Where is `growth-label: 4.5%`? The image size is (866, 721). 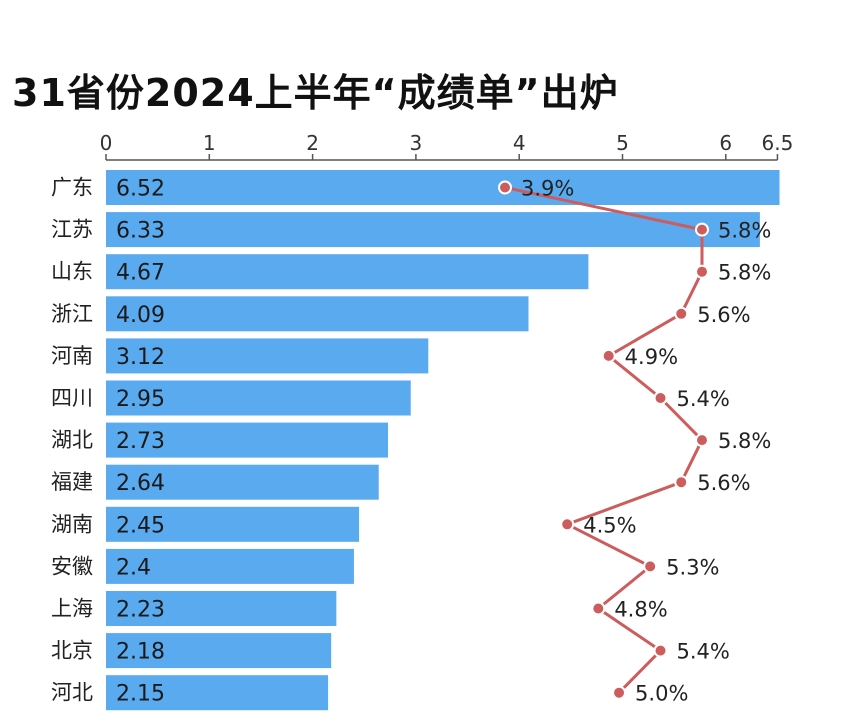 growth-label: 4.5% is located at coordinates (609, 525).